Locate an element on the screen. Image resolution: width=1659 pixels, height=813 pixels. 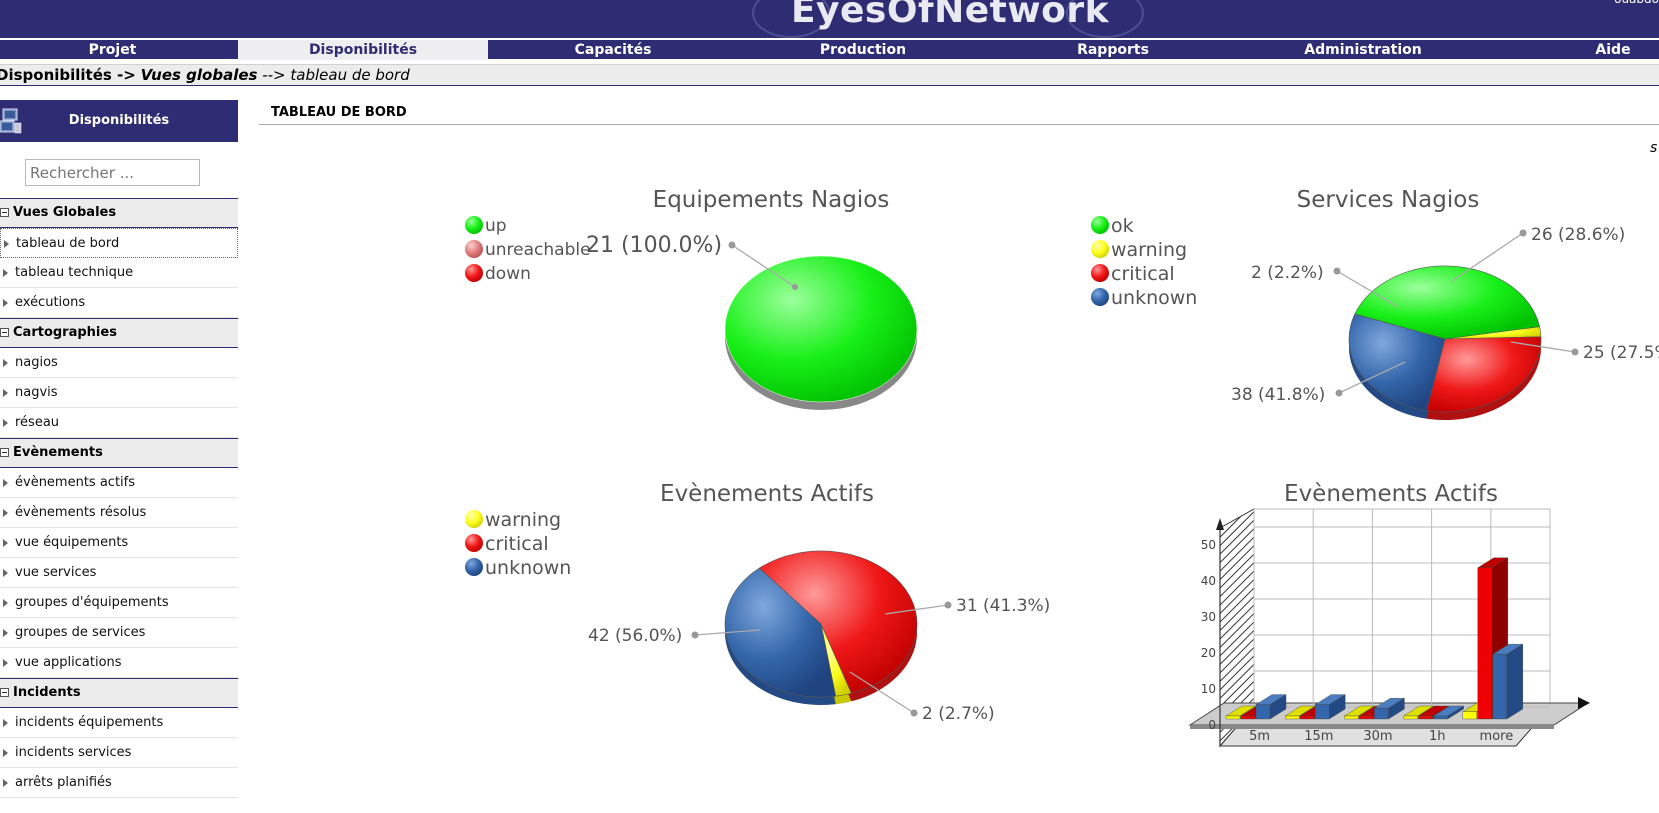
legend-services: ok warning critical unknown is located at coordinates (1144, 262).